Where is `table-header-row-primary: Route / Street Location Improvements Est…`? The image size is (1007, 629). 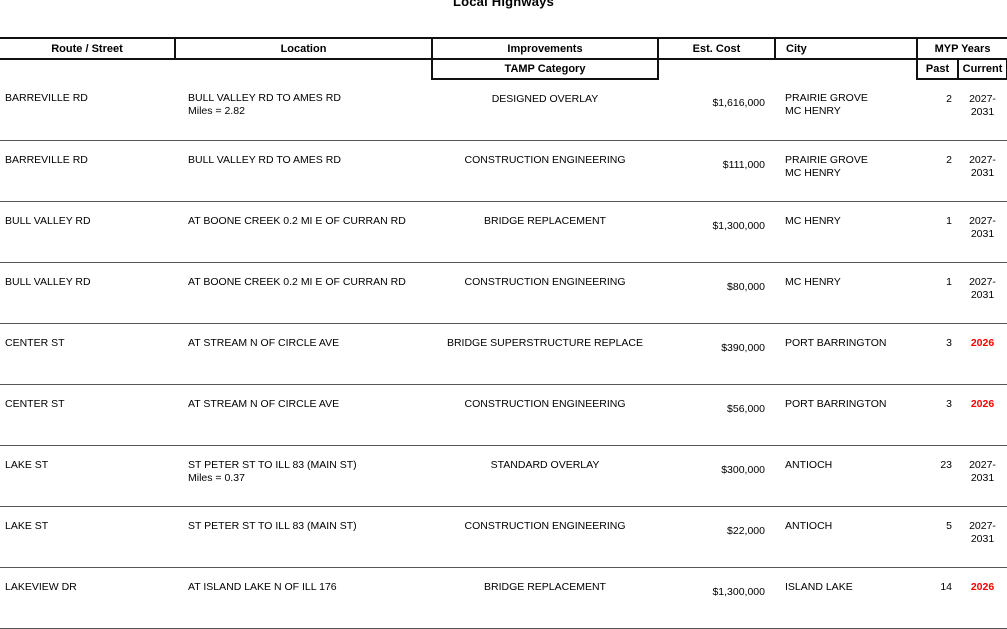
table-header-row-primary: Route / Street Location Improvements Est… is located at coordinates (503, 48).